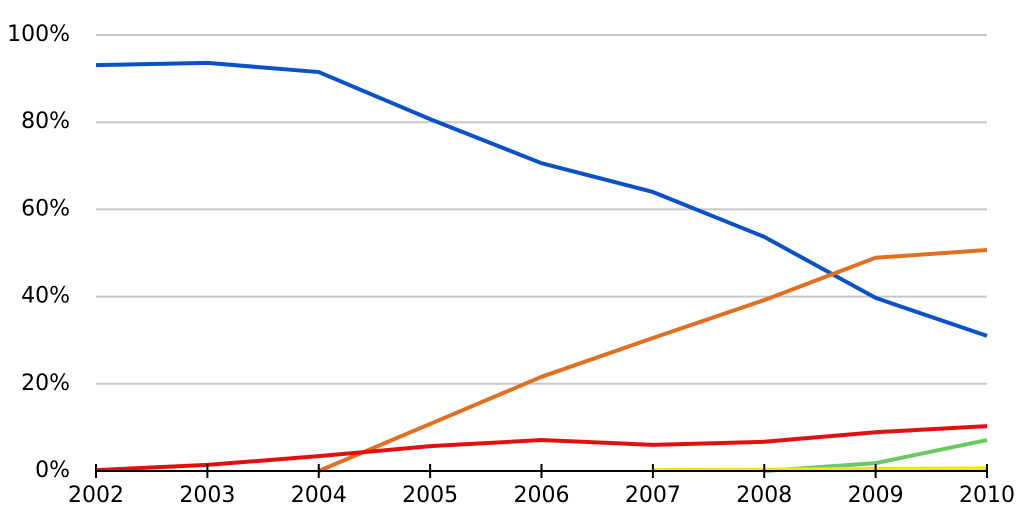 The image size is (1024, 510). What do you see at coordinates (207, 494) in the screenshot?
I see `x-tick-label: 2003` at bounding box center [207, 494].